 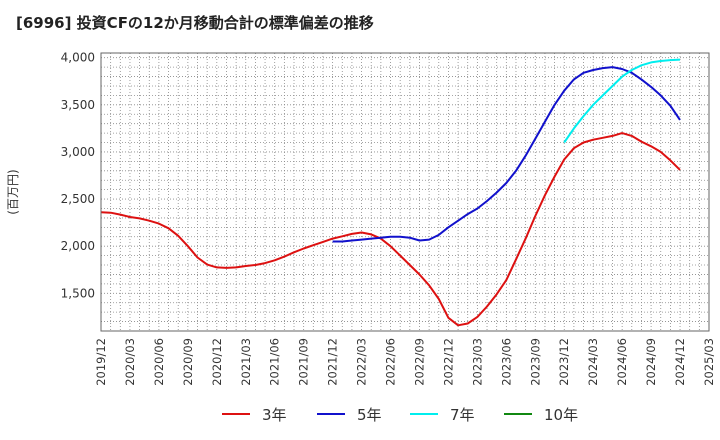 I want to click on legend-label-3年: 3年, so click(x=274, y=415).